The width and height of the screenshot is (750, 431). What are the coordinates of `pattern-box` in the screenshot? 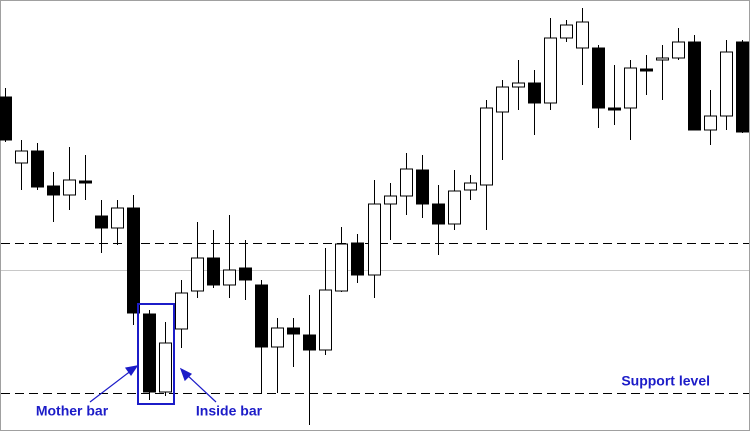 It's located at (156, 354).